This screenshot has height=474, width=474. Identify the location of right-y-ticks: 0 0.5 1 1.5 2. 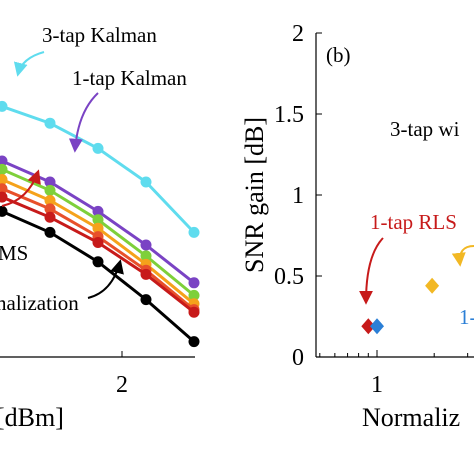
(298, 196).